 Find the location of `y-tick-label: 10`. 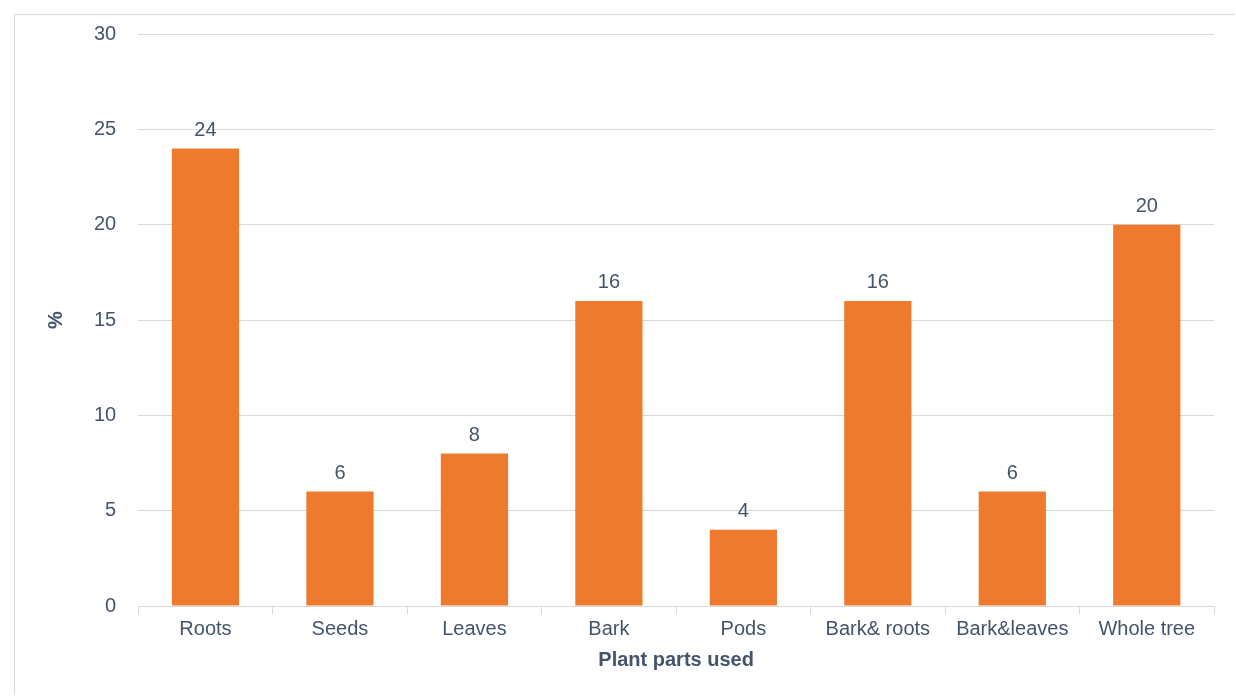

y-tick-label: 10 is located at coordinates (105, 413).